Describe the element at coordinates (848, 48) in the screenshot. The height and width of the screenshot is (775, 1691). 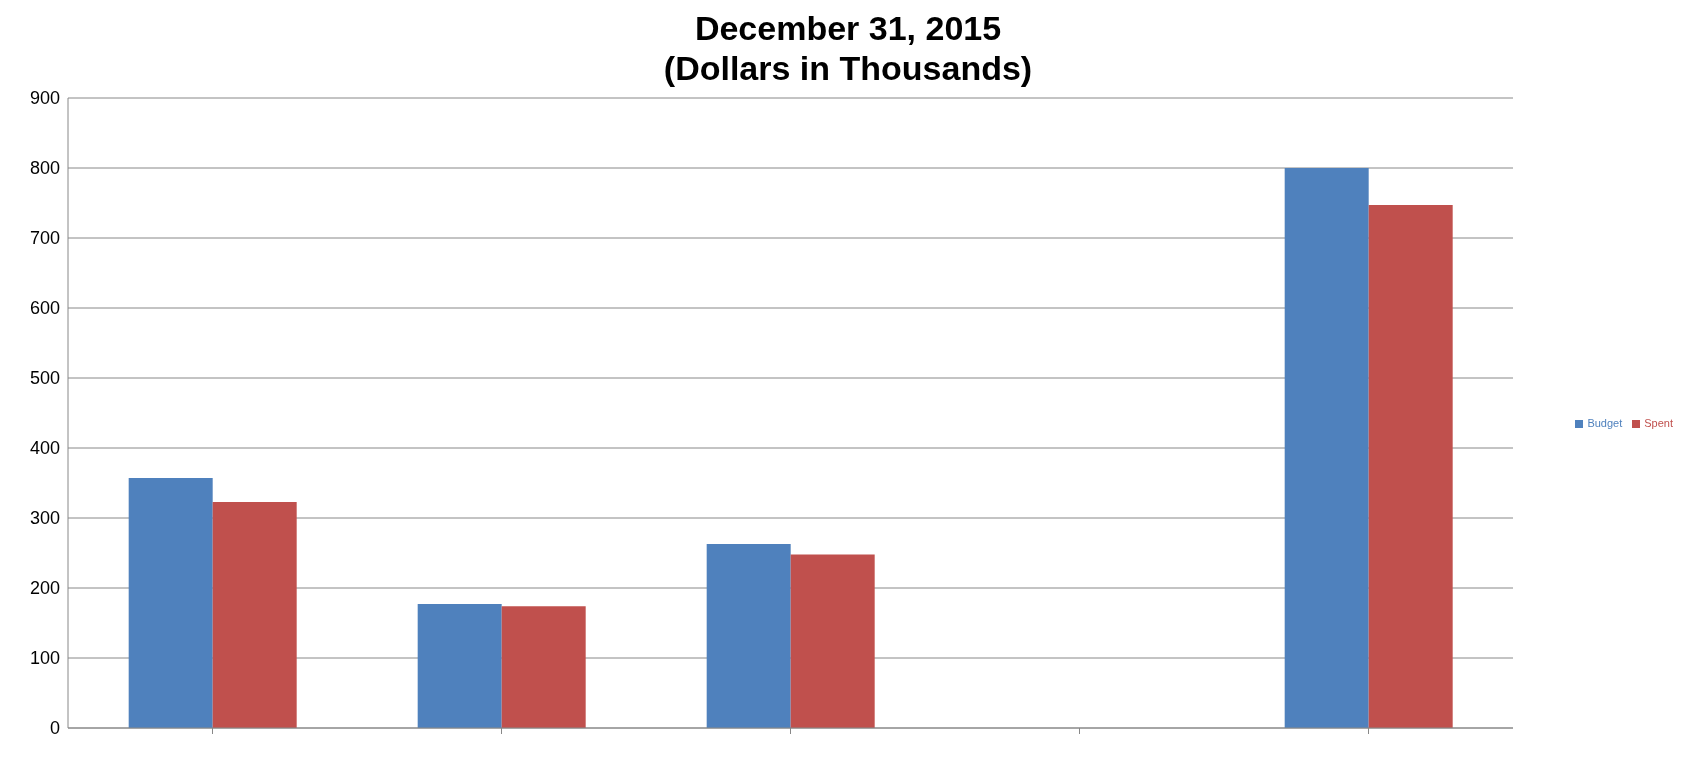
I see `chart-title: December 31, 2015 (Dollars in Thousands)` at that location.